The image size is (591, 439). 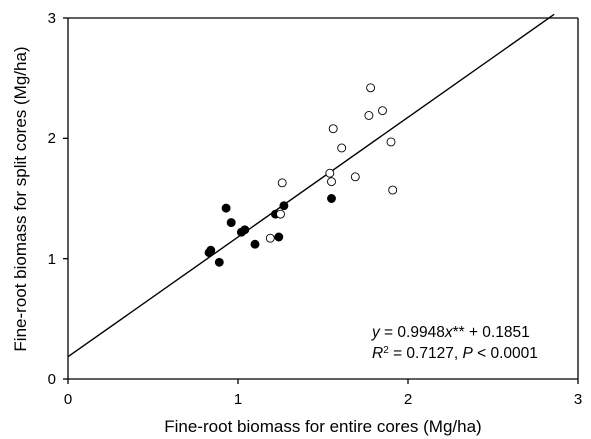 What do you see at coordinates (52, 199) in the screenshot?
I see `y-axis-ticks: 0 1 2 3` at bounding box center [52, 199].